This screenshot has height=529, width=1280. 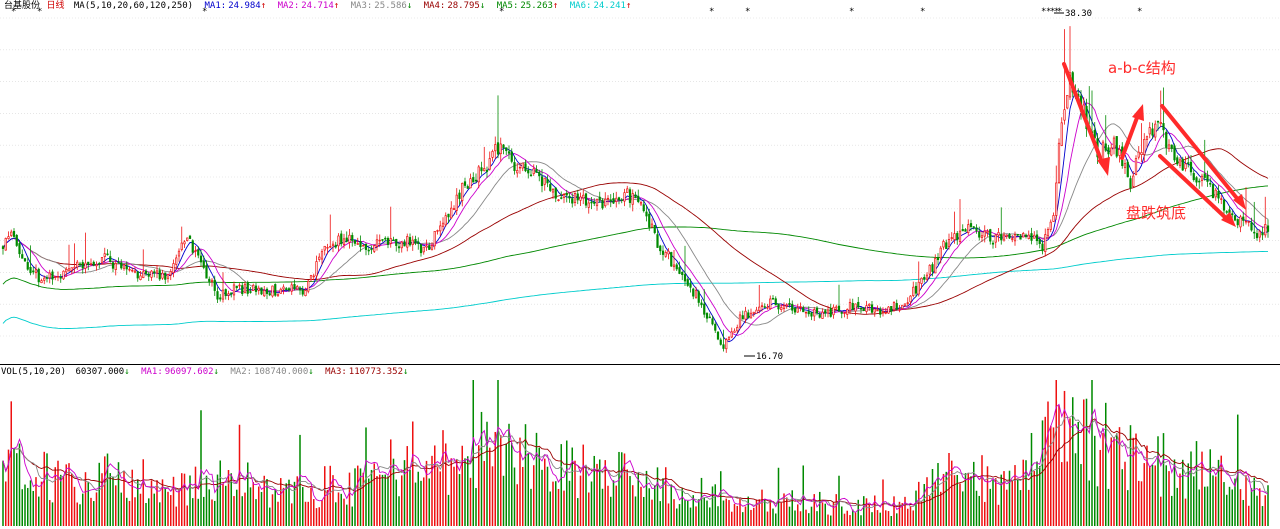 What do you see at coordinates (241, 372) in the screenshot?
I see `vol-ma2-label: MA2:` at bounding box center [241, 372].